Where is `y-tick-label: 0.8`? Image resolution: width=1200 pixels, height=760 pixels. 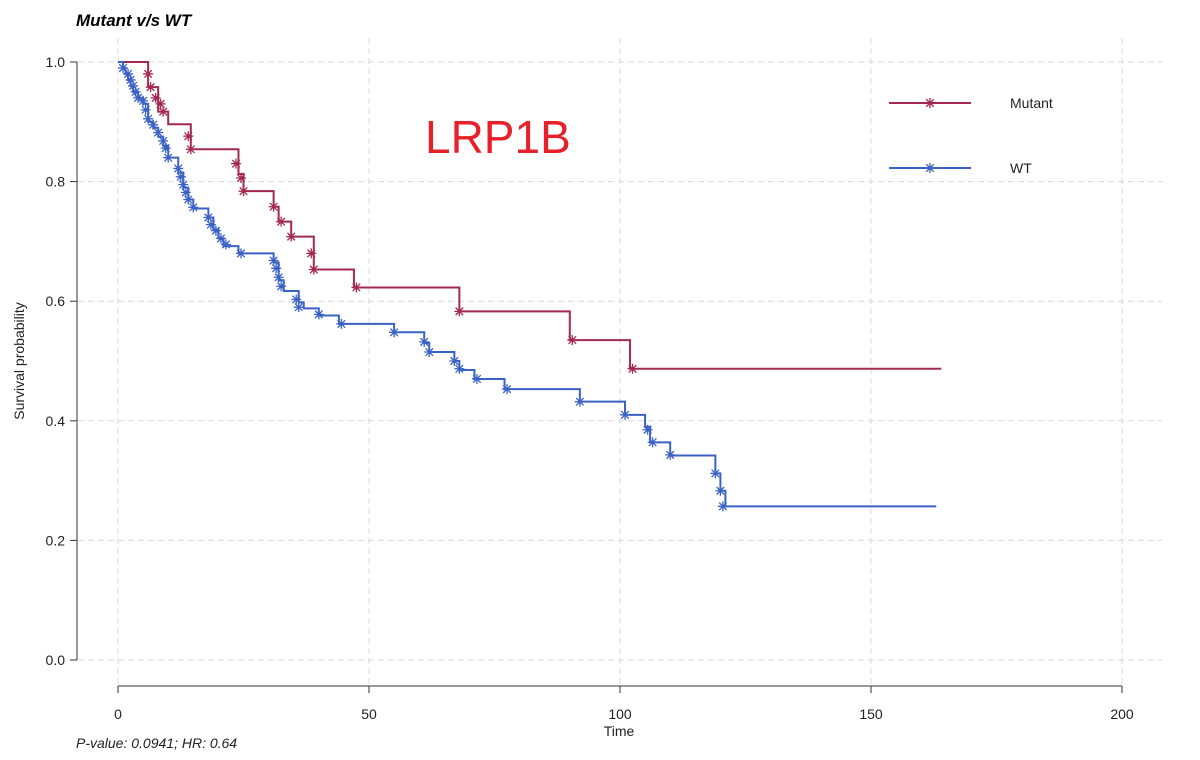 y-tick-label: 0.8 is located at coordinates (56, 182).